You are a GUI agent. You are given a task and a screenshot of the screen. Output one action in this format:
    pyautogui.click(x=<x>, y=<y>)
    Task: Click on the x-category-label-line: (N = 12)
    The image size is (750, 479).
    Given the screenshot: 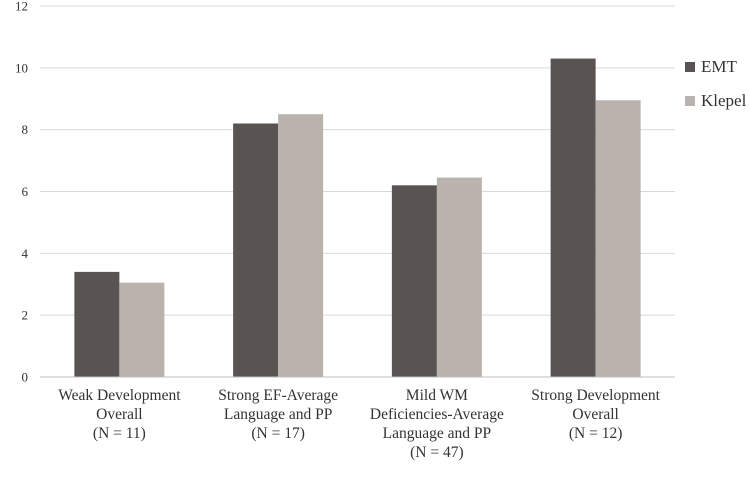 What is the action you would take?
    pyautogui.click(x=596, y=433)
    